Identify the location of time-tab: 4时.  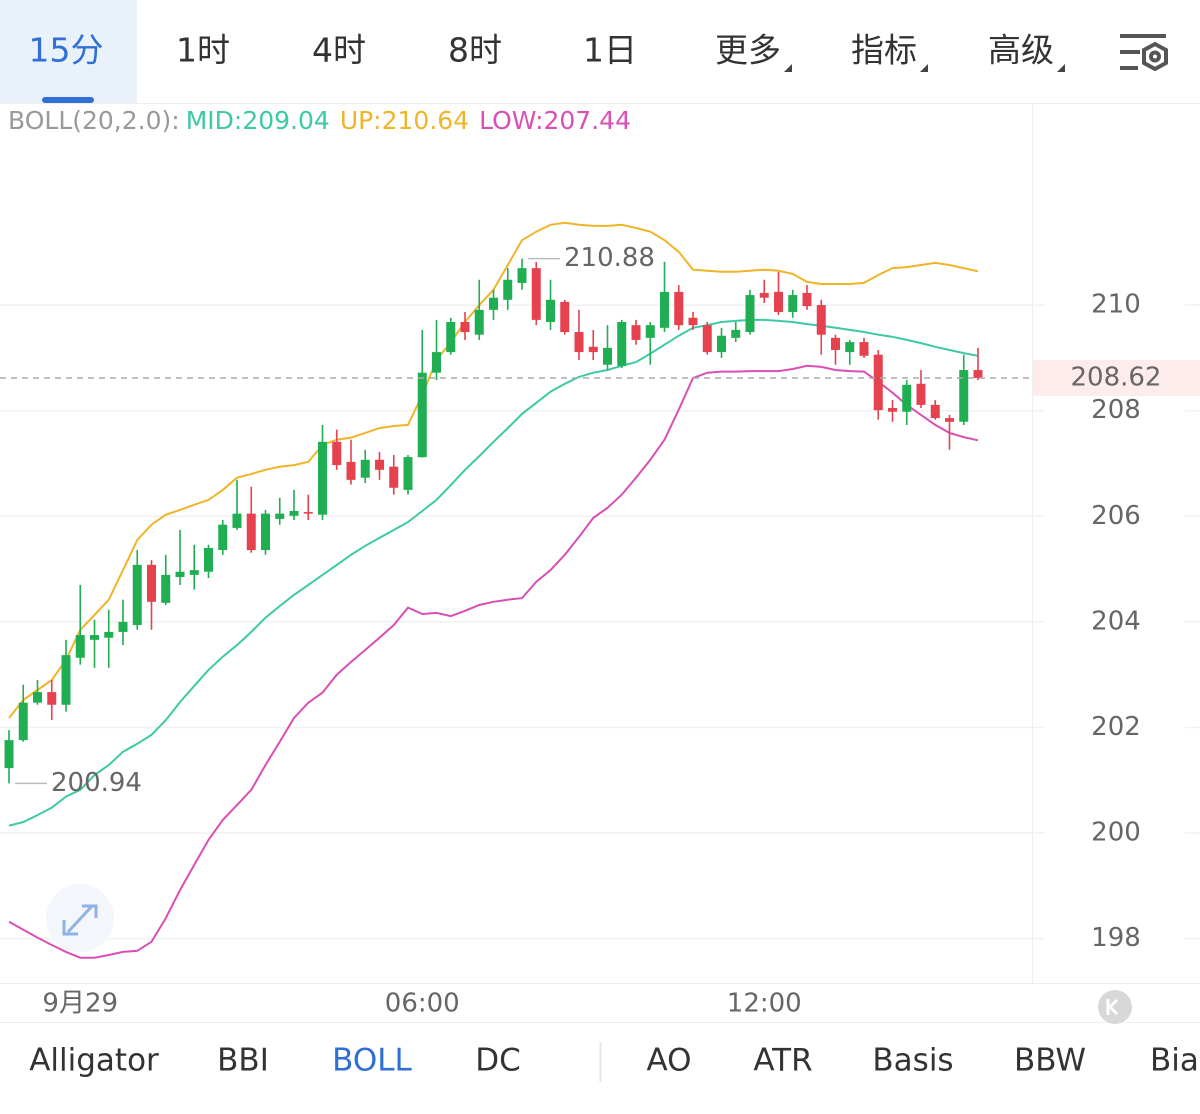
(339, 50).